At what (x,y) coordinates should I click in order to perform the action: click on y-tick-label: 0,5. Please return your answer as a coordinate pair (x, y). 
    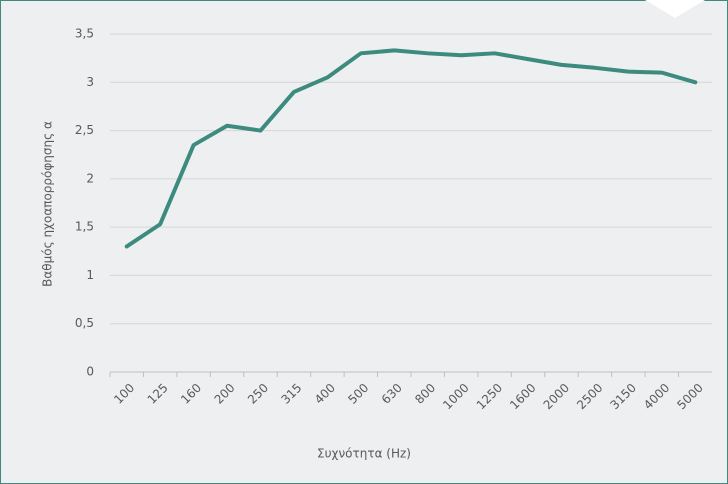
    Looking at the image, I should click on (84, 323).